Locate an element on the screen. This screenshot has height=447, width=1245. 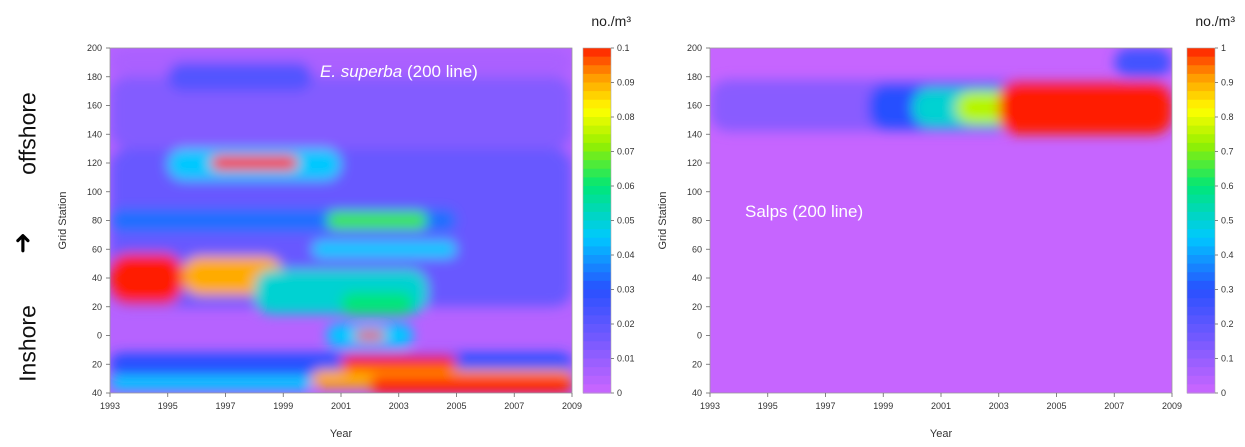
colorbar-tick-label: 0.2 is located at coordinates (1227, 324).